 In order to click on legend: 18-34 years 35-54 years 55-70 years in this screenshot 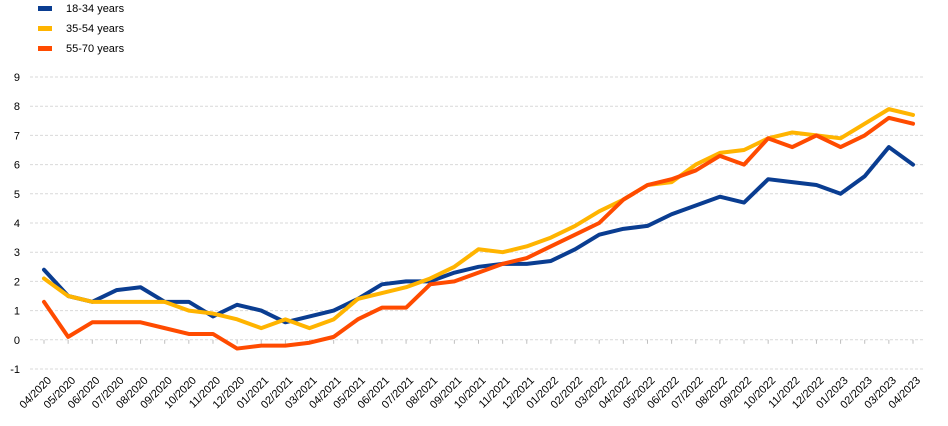, I will do `click(81, 29)`.